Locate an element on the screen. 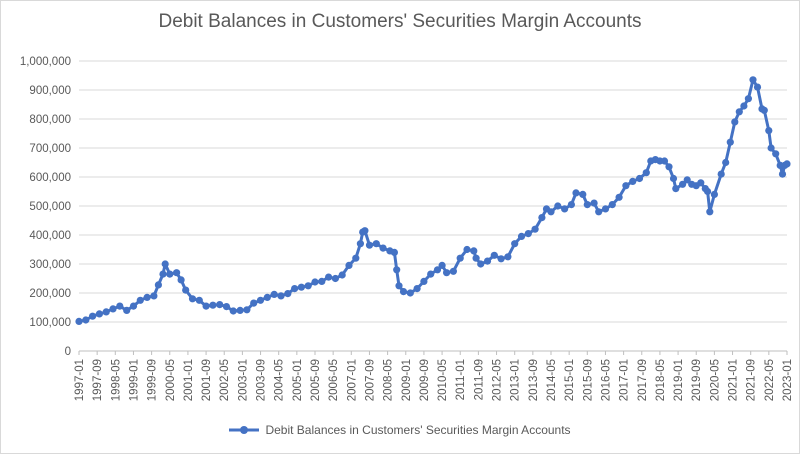 The width and height of the screenshot is (800, 454). x-tick-label: 2005-01 is located at coordinates (298, 380).